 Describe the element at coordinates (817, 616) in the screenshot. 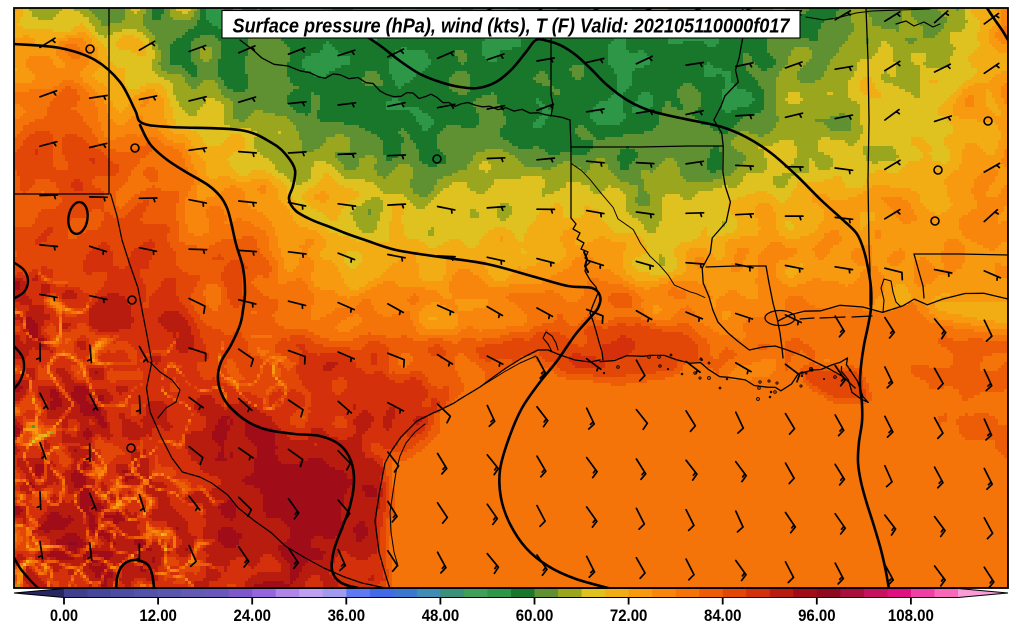

I see `svg-text: 96.00` at that location.